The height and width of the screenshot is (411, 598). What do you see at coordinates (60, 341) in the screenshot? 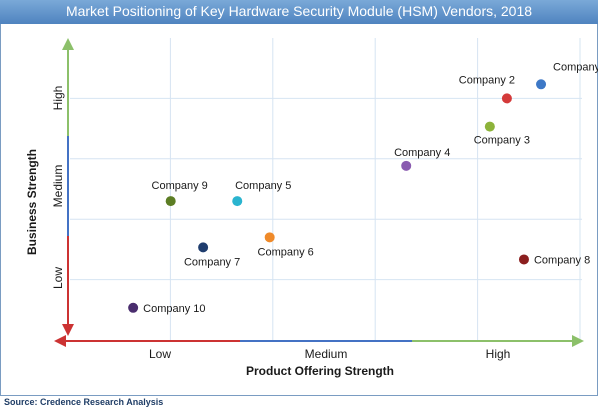
I see `x-axis-arrow-left` at bounding box center [60, 341].